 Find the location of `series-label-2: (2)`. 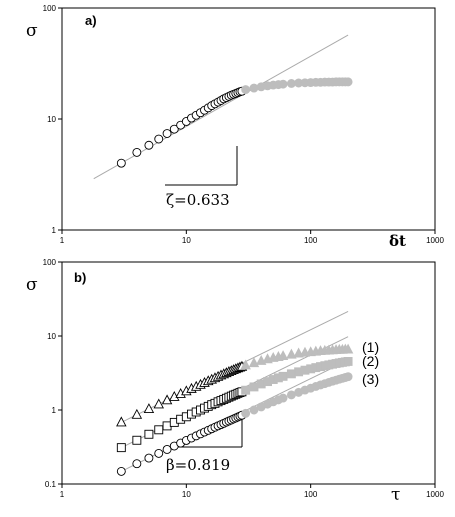

series-label-2: (2) is located at coordinates (370, 361).